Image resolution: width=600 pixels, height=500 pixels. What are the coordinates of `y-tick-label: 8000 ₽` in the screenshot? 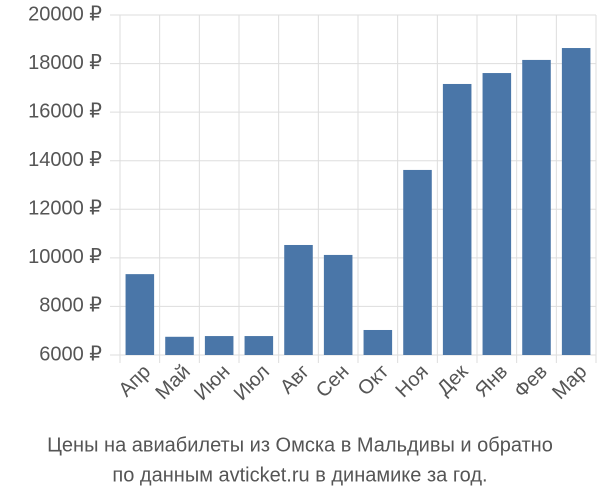 It's located at (70, 306).